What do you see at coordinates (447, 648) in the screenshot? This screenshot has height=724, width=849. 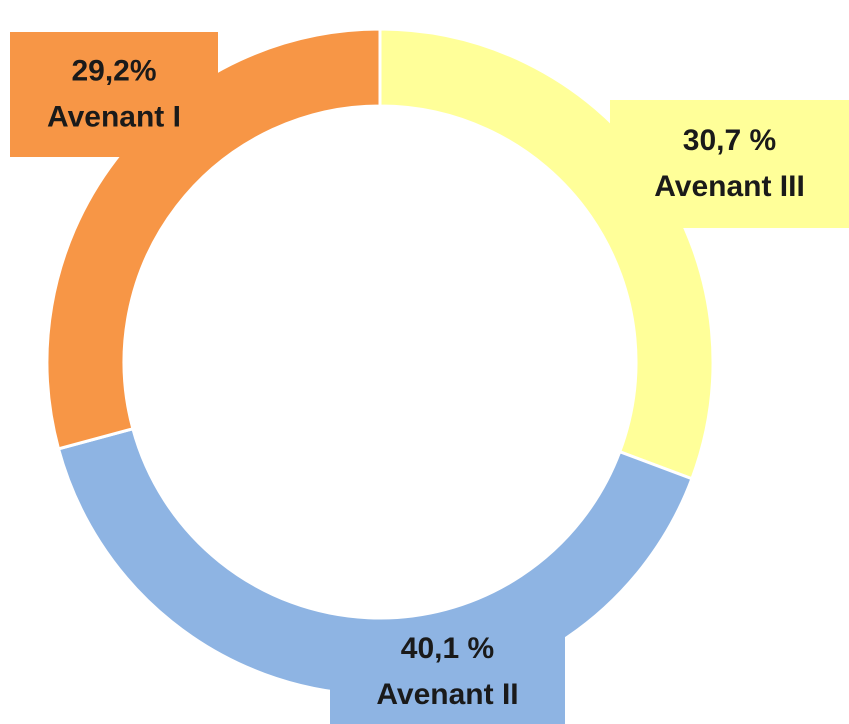 I see `value-label: 40,1 %` at bounding box center [447, 648].